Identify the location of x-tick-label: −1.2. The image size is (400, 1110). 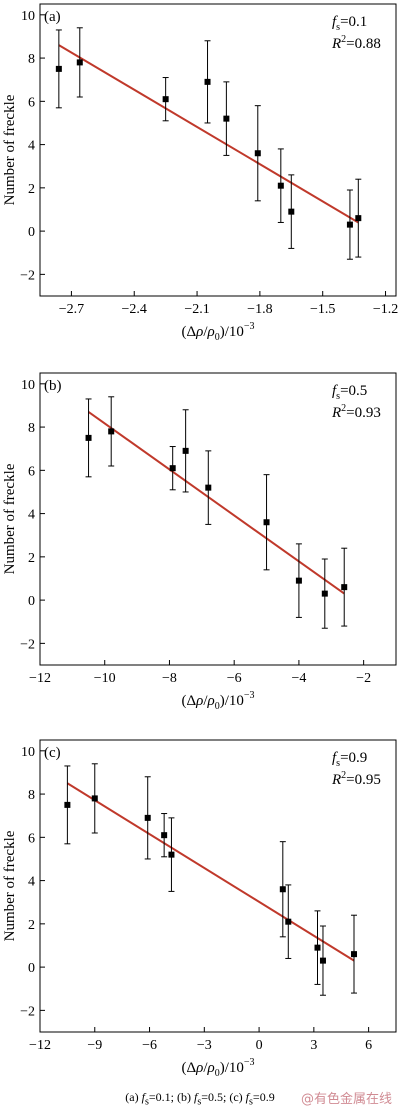
(385, 309).